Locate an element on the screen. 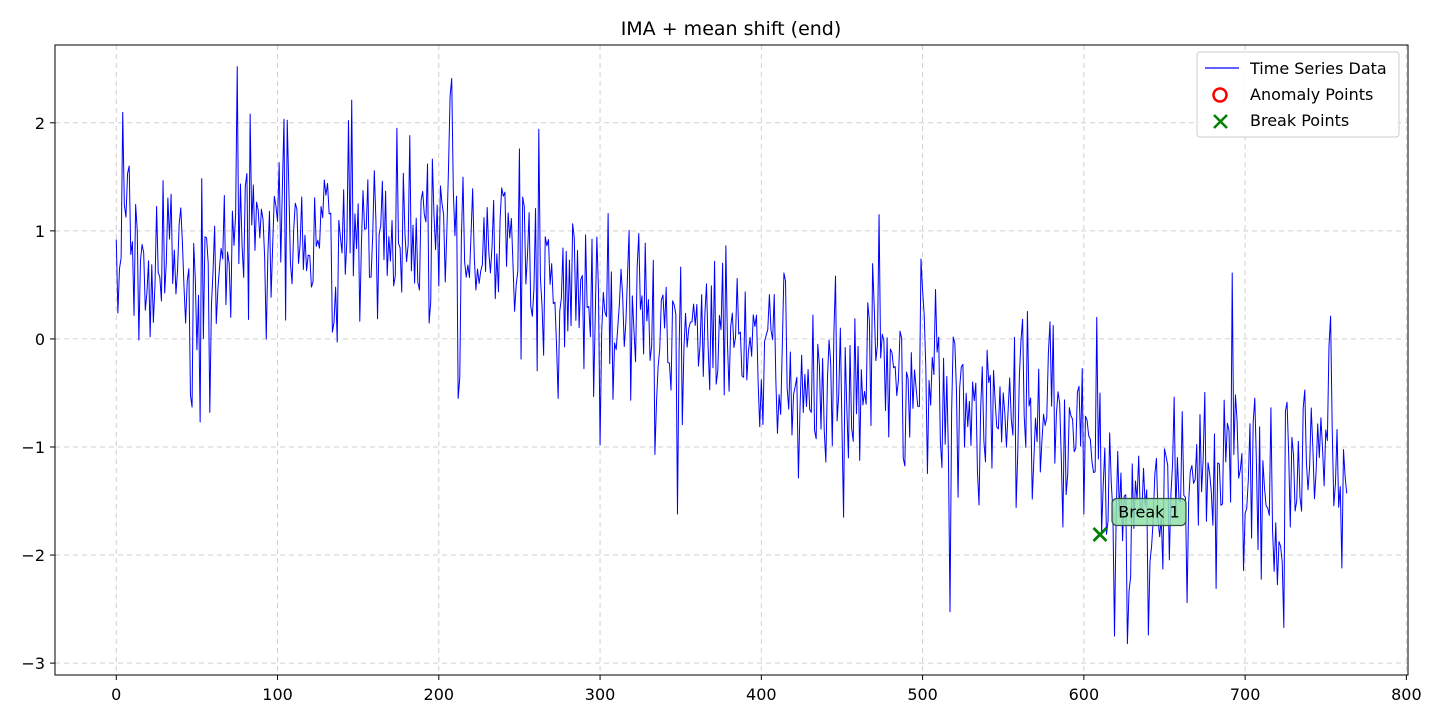 This screenshot has width=1440, height=720. x-tick-label: 500 is located at coordinates (922, 694).